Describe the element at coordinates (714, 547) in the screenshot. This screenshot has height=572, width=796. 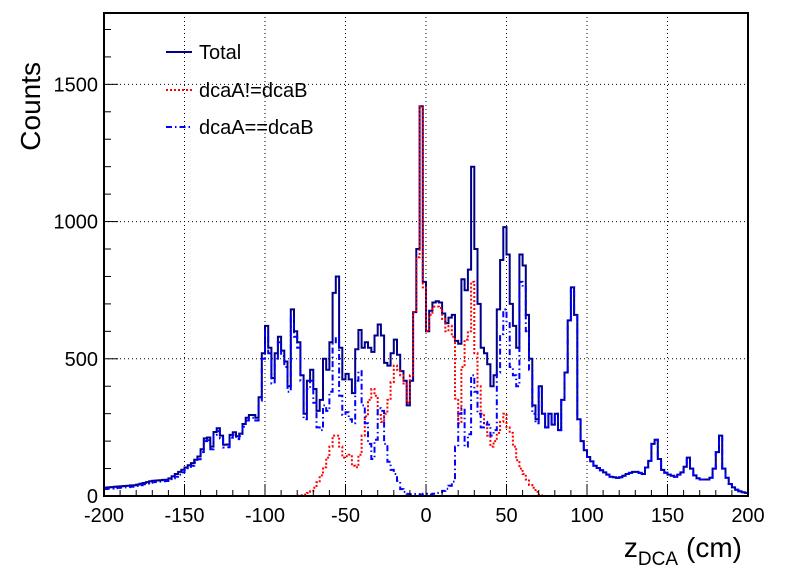
I see `x-axis-title-unit: (cm)` at that location.